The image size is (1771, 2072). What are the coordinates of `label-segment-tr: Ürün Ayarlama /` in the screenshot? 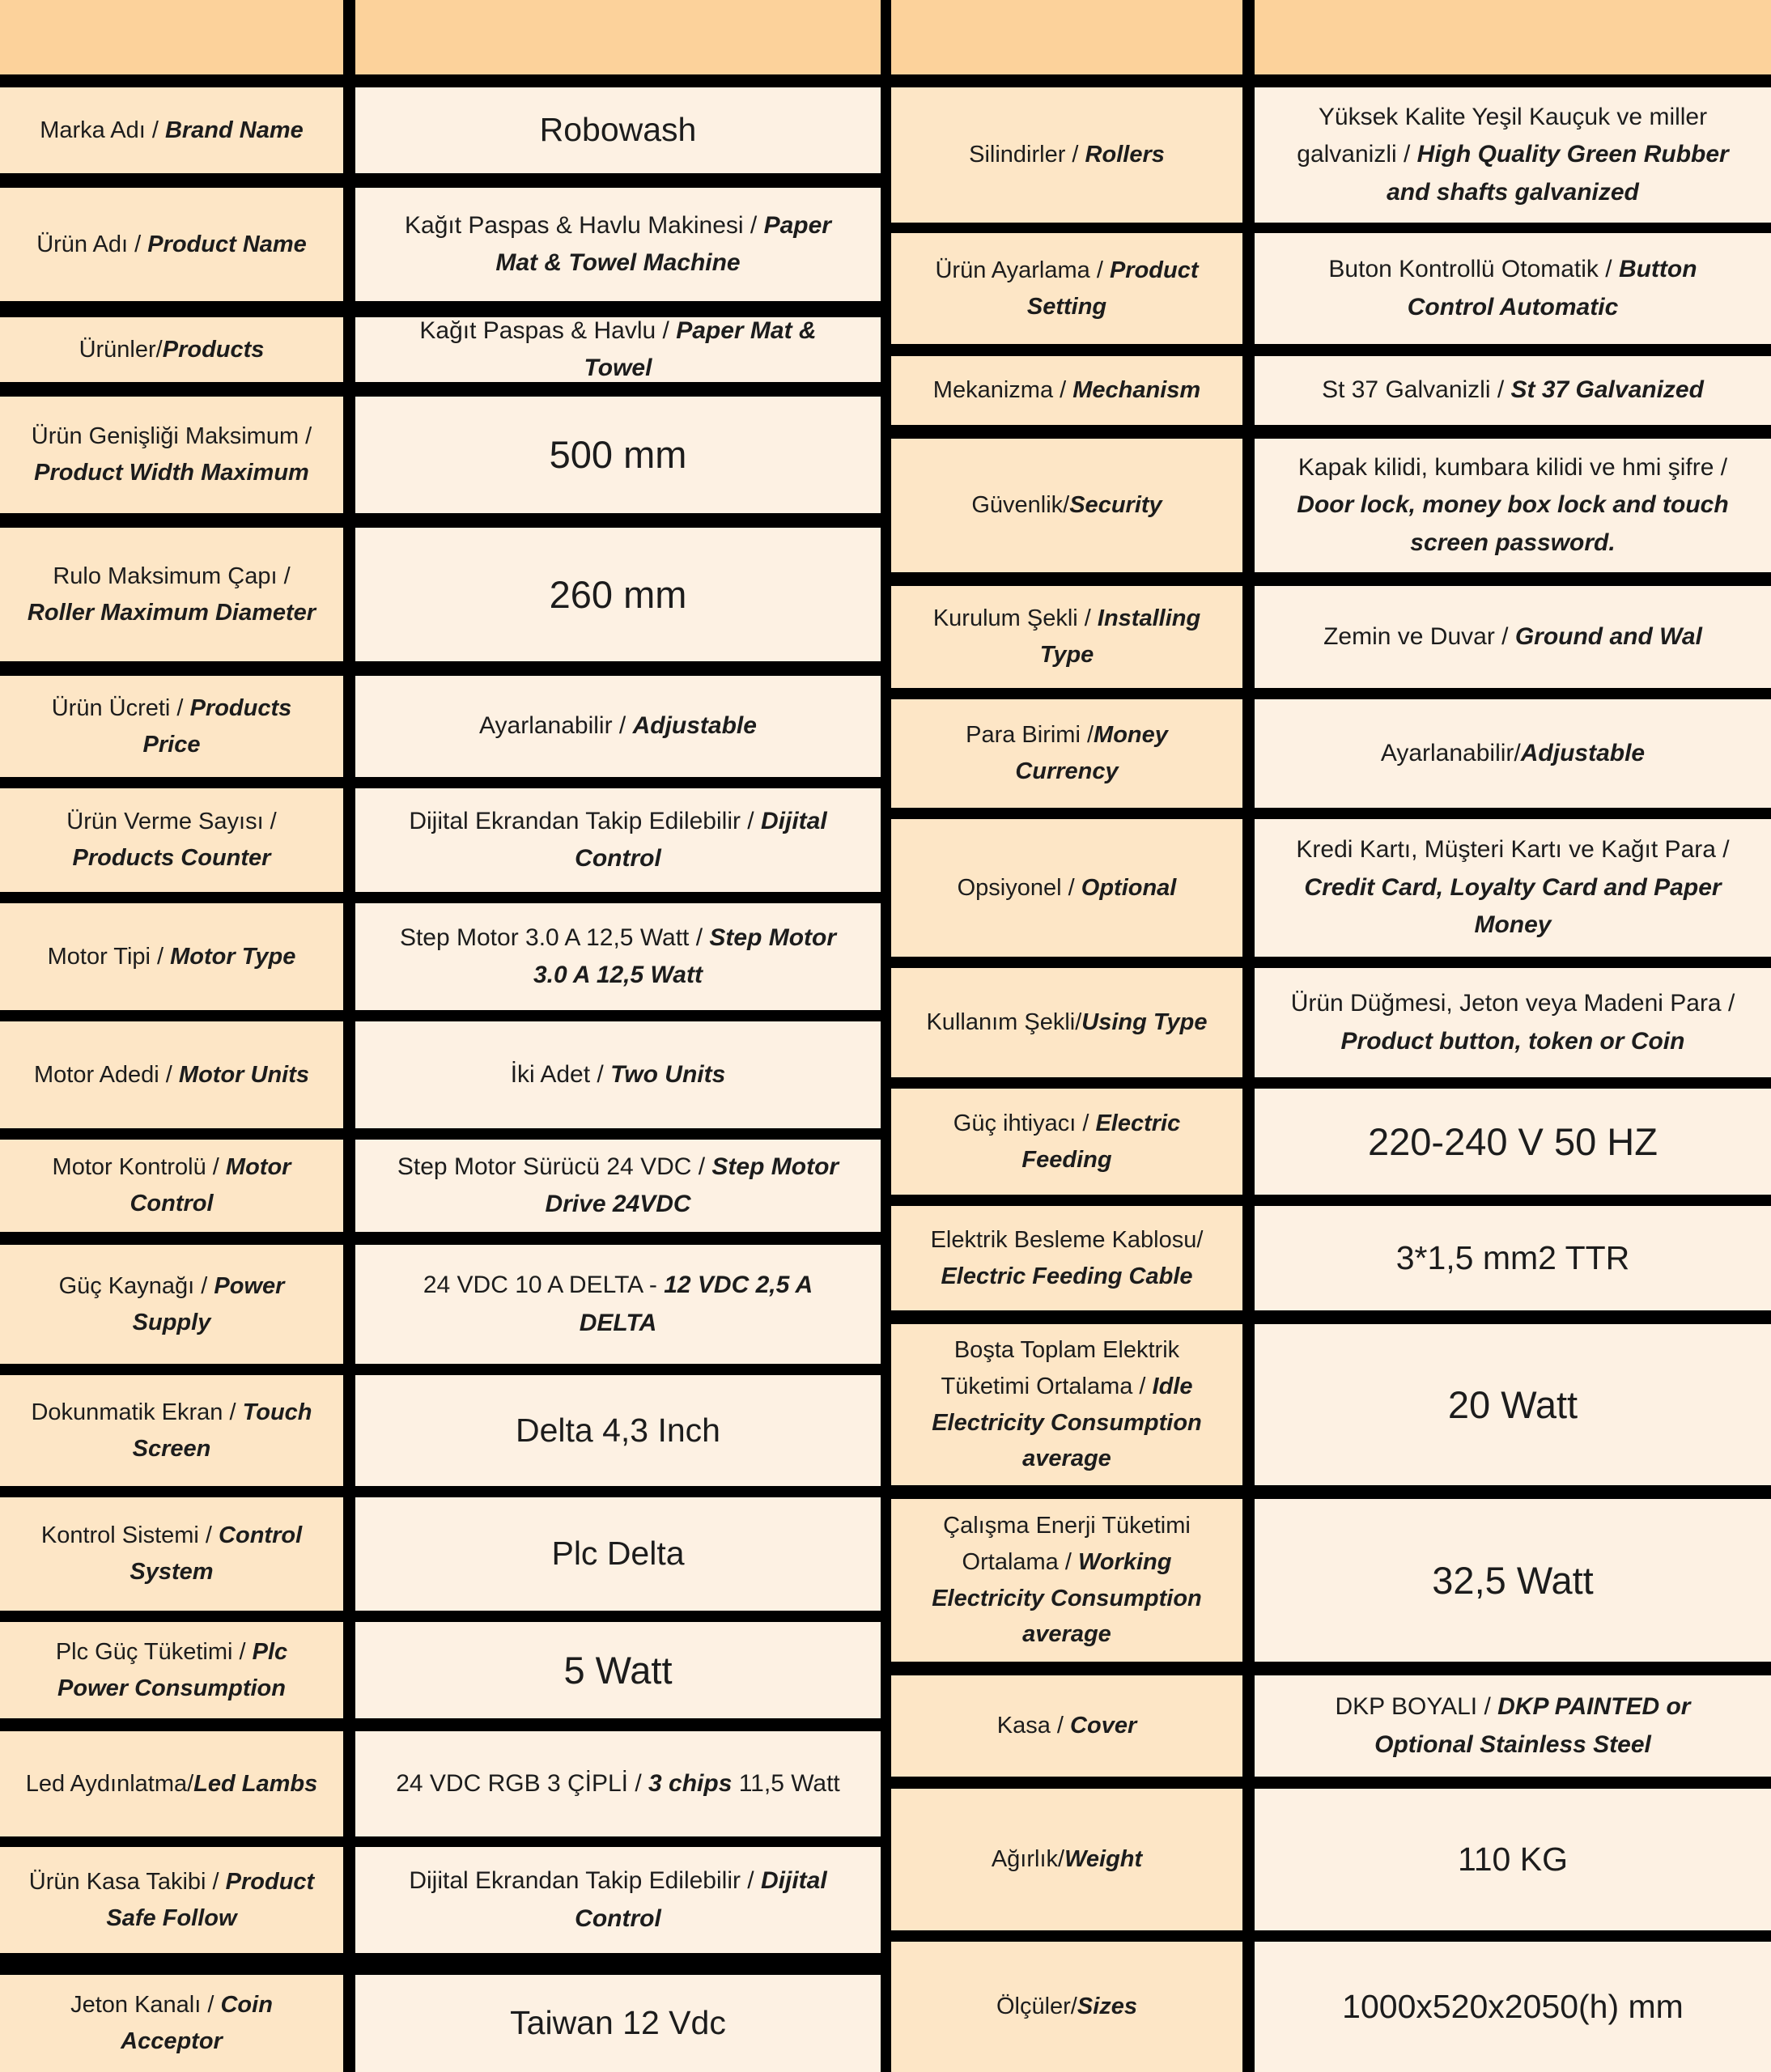 It's located at (1022, 270).